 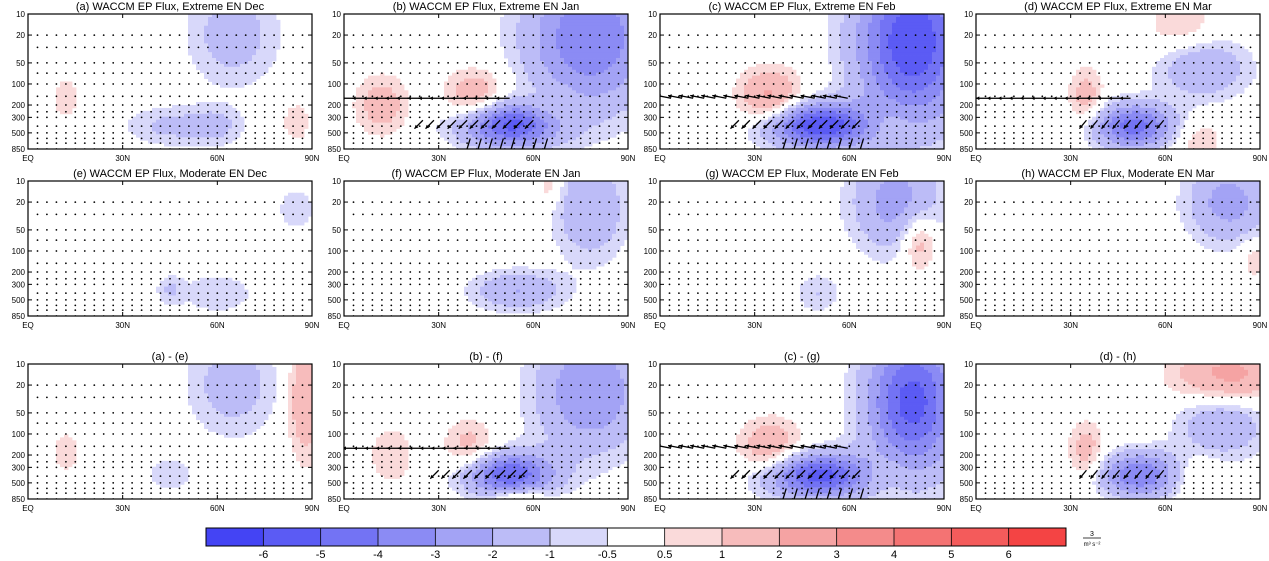 What do you see at coordinates (486, 357) in the screenshot?
I see `panel-title: (b) - (f)` at bounding box center [486, 357].